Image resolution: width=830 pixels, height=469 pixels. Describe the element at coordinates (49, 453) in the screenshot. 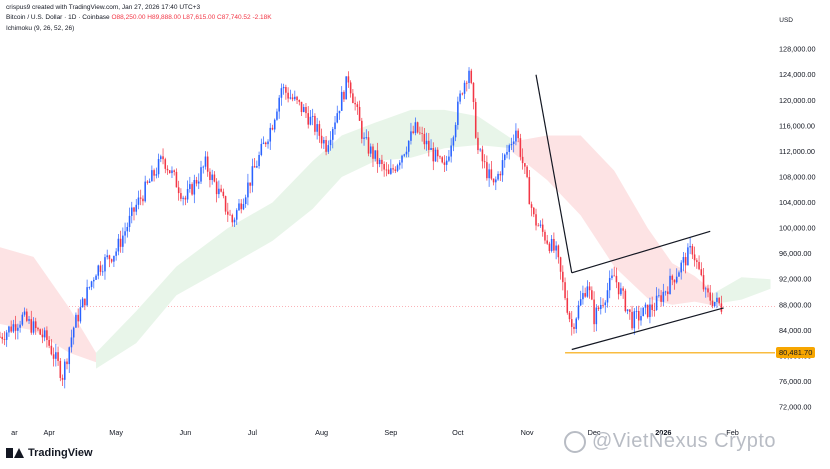

I see `tradingview-logo: TradingView` at that location.